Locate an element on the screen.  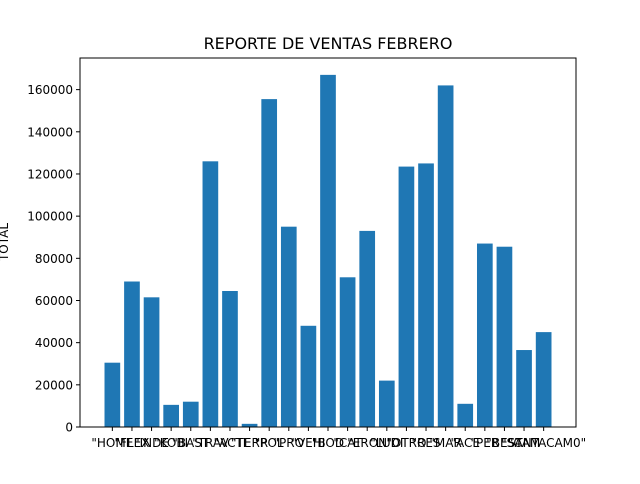
x-tick-label: "ACE is located at coordinates (464, 443).